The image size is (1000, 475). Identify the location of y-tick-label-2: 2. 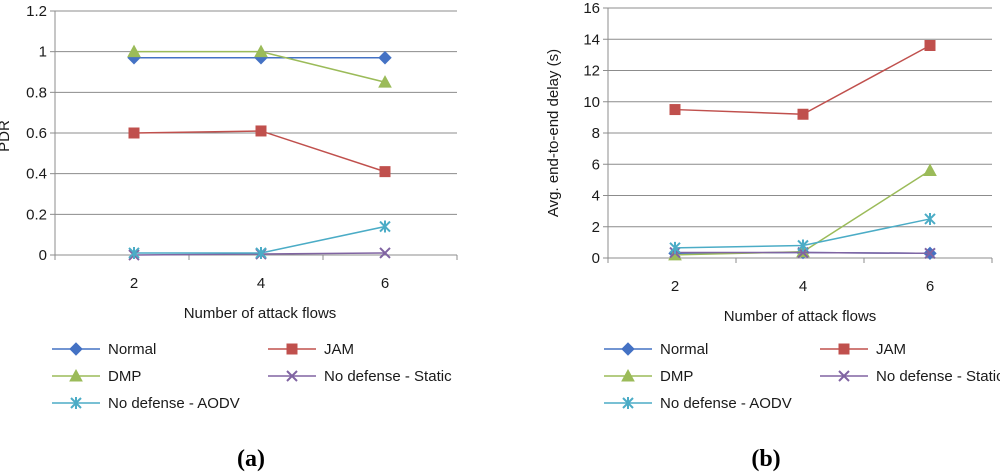
(596, 227).